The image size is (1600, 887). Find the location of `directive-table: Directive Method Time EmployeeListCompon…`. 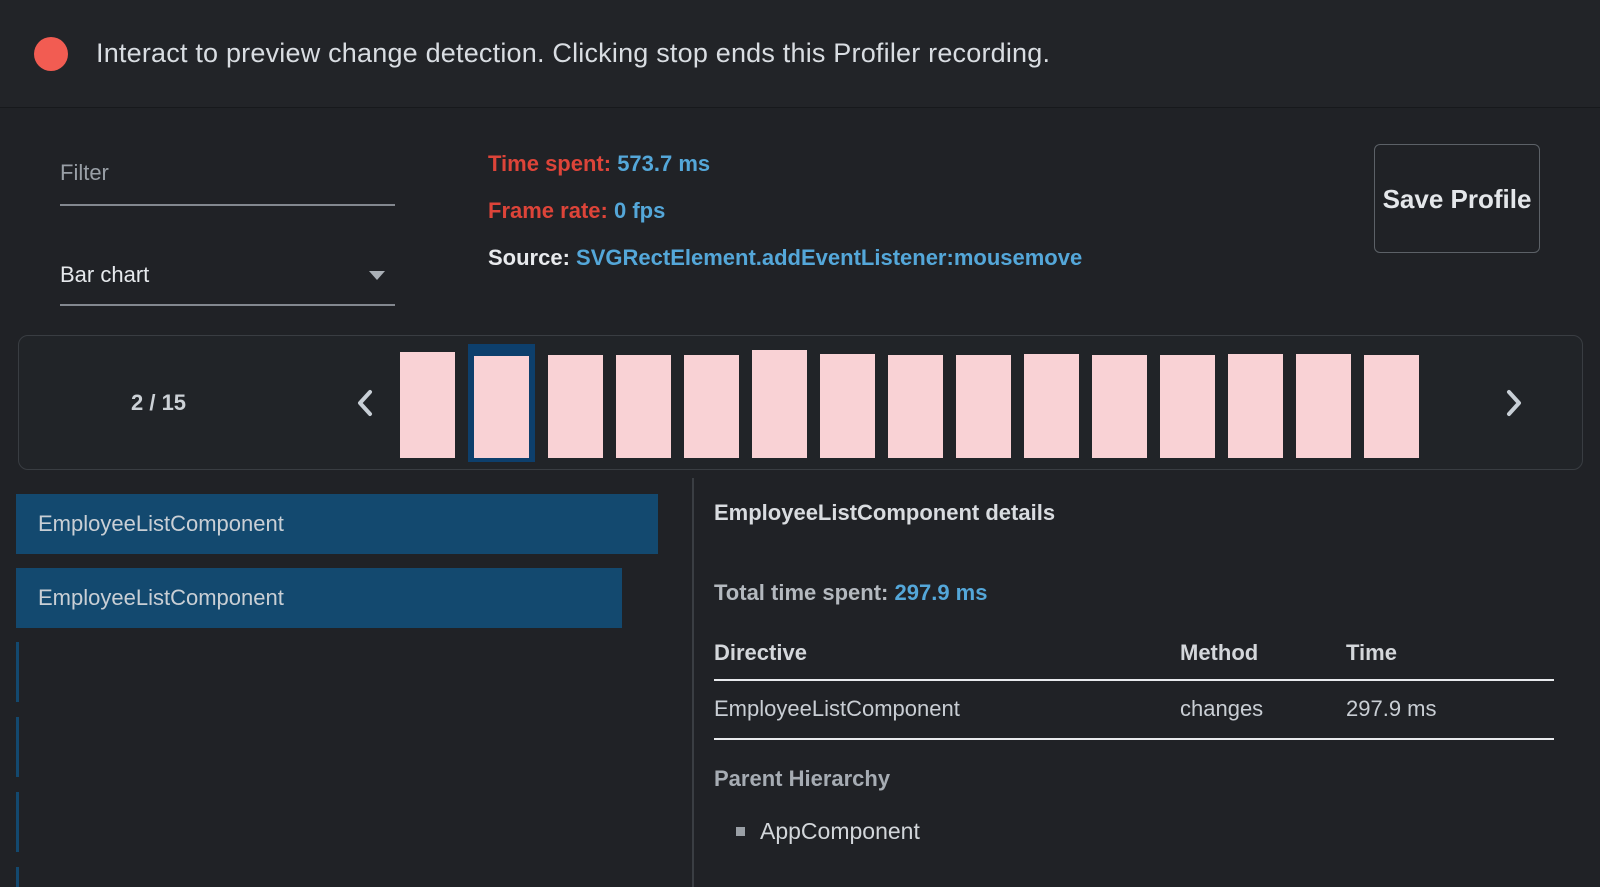

directive-table: Directive Method Time EmployeeListCompon… is located at coordinates (1134, 690).